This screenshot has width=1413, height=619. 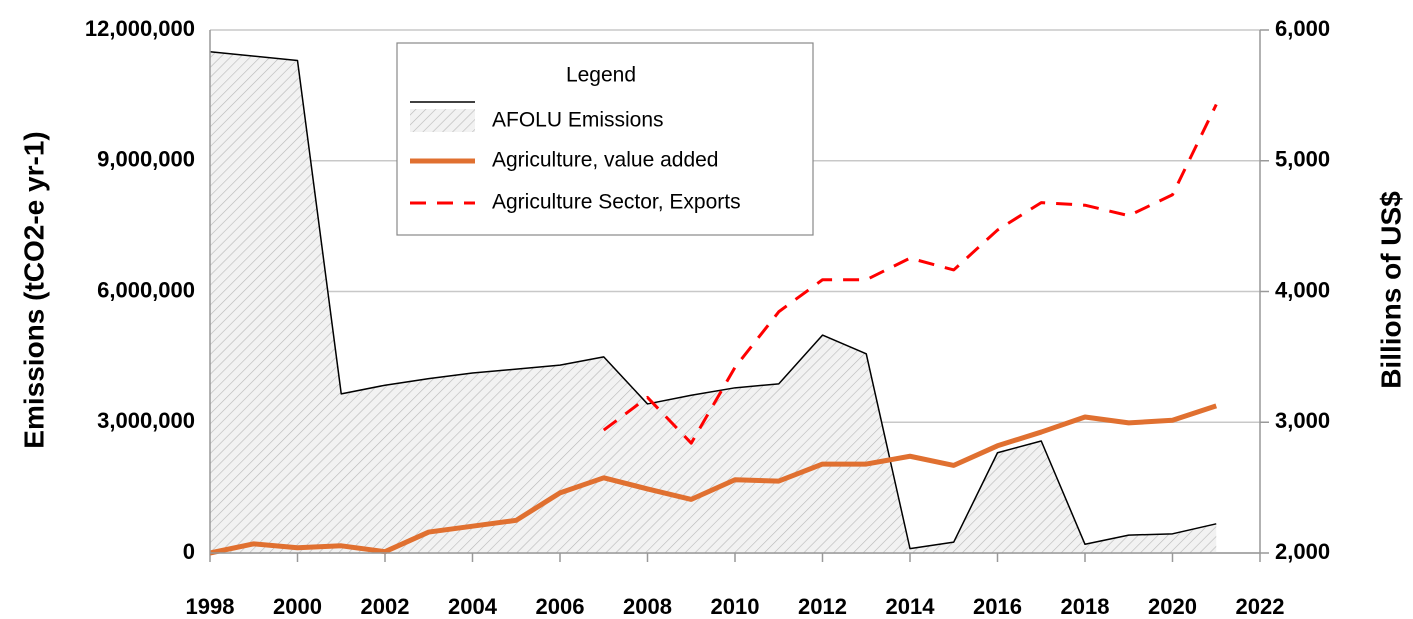 What do you see at coordinates (735, 606) in the screenshot?
I see `x-tick-label: 2010` at bounding box center [735, 606].